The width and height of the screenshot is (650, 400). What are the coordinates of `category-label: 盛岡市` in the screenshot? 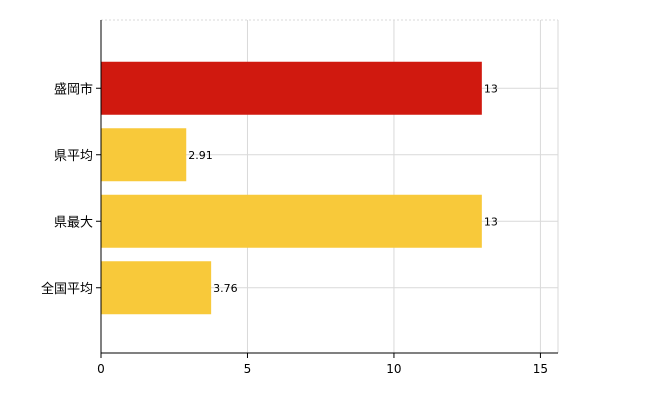 It's located at (73, 89).